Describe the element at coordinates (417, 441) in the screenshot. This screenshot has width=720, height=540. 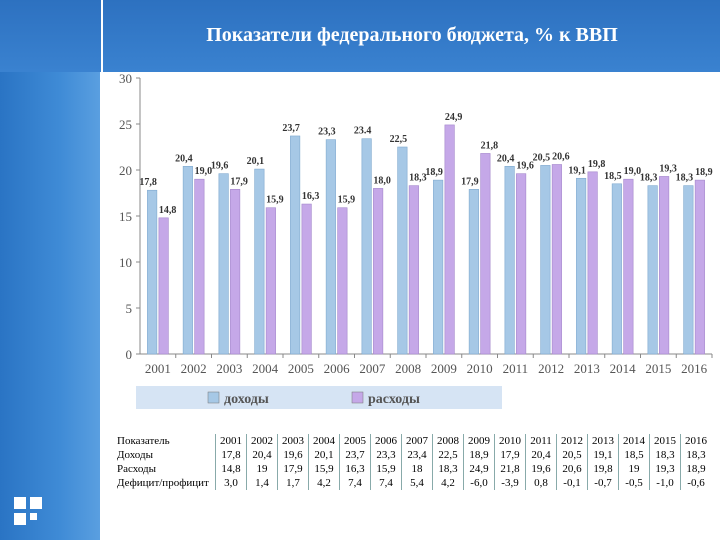
I see `table-cell: 2007` at that location.